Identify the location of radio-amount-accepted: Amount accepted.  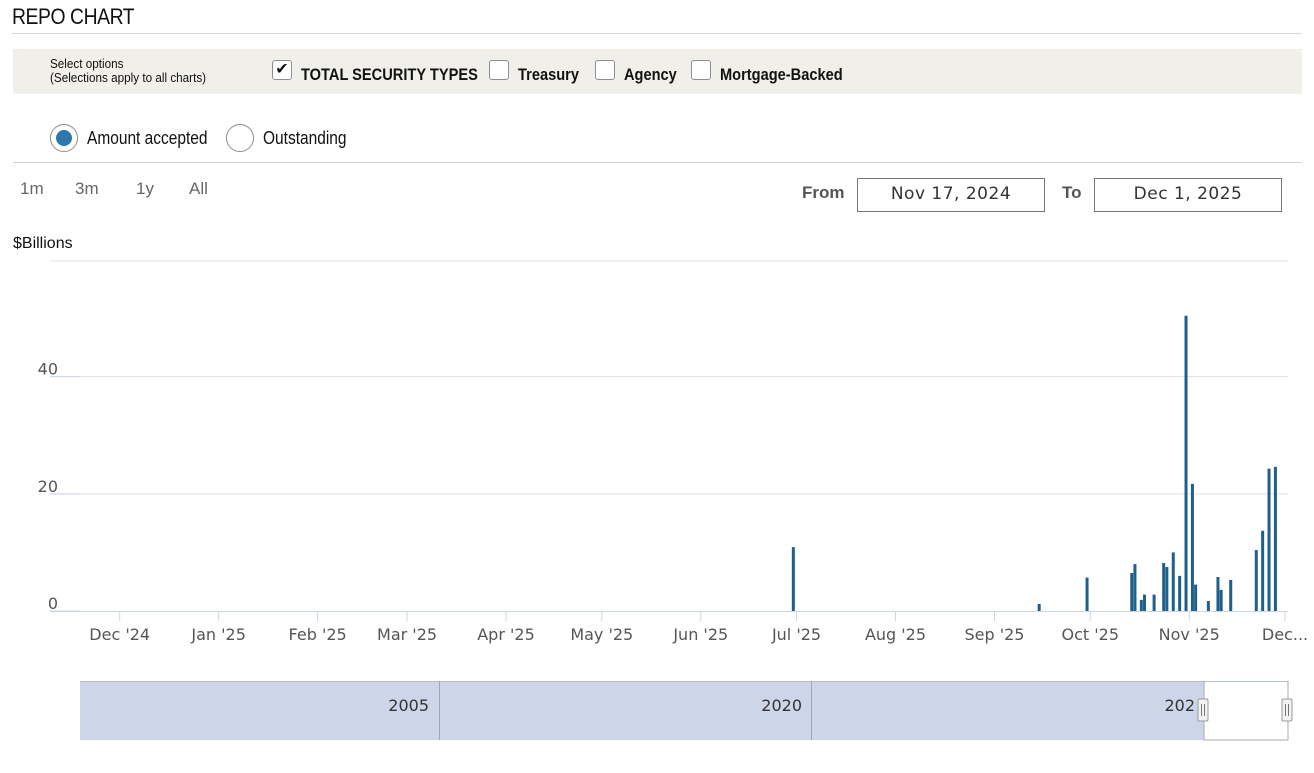
(138, 138).